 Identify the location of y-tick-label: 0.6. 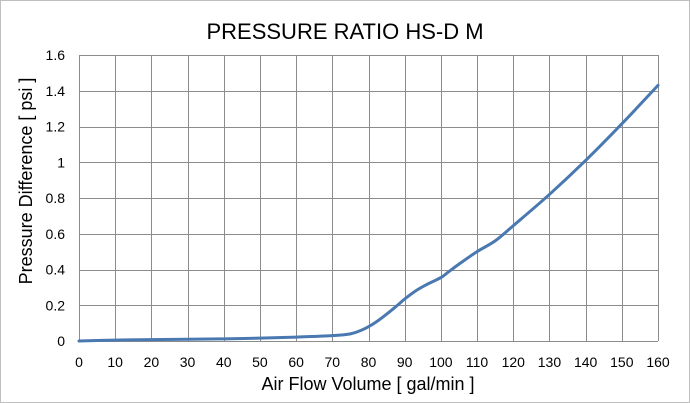
(56, 234).